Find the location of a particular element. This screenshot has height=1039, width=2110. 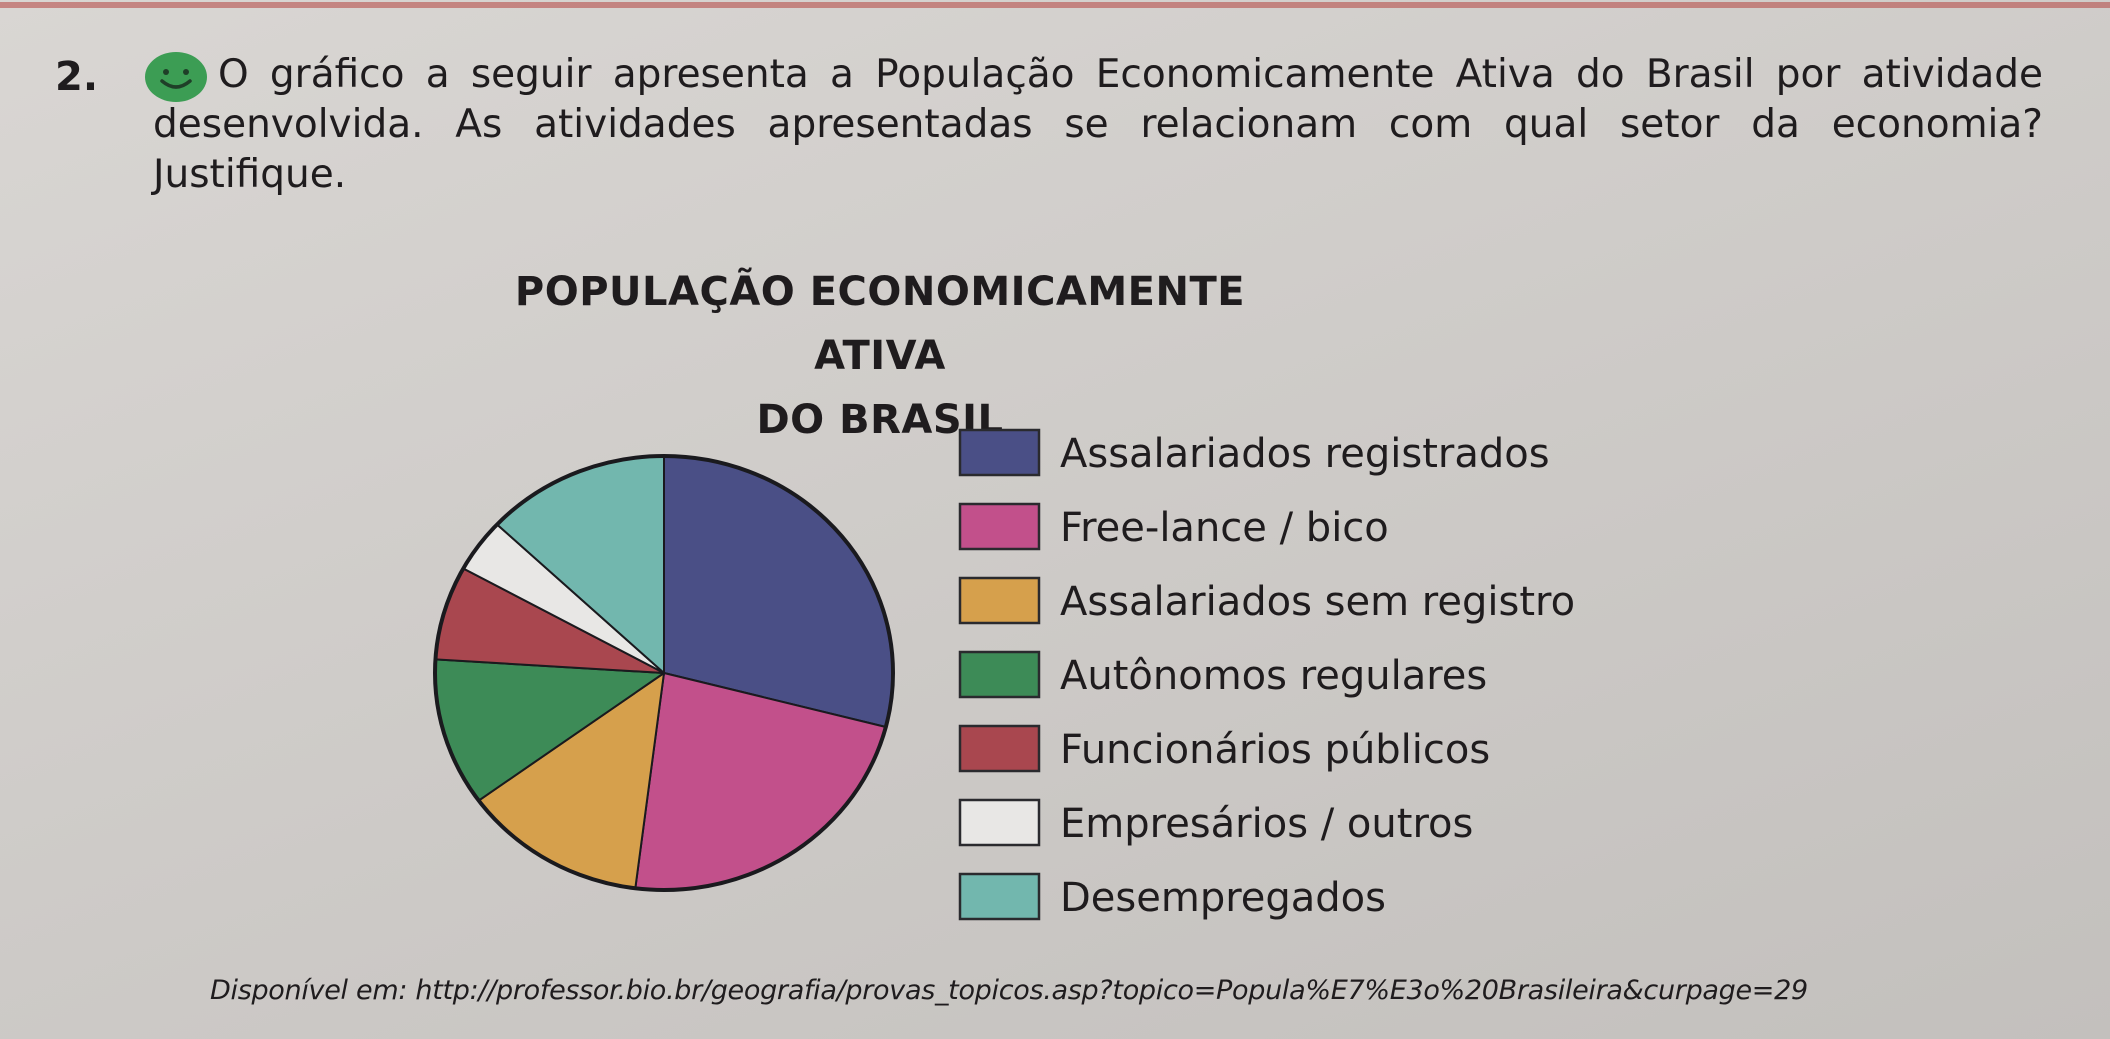

legend-label-assalariados-sem-registro: Assalariados sem registro is located at coordinates (1317, 602).